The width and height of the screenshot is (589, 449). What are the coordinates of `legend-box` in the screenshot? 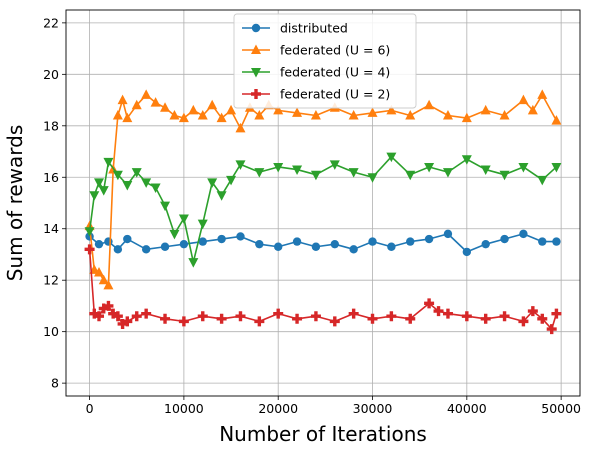 It's located at (325, 61).